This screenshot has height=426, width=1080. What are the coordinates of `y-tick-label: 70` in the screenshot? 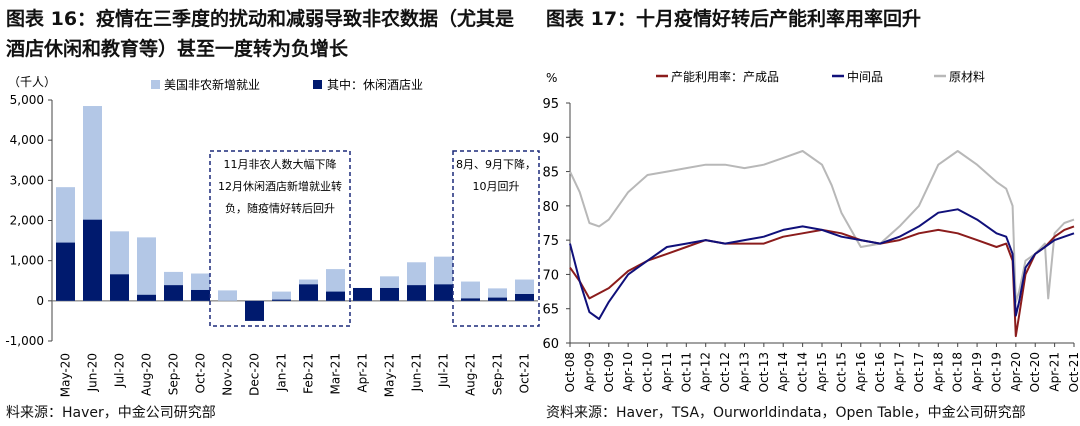 It's located at (550, 275).